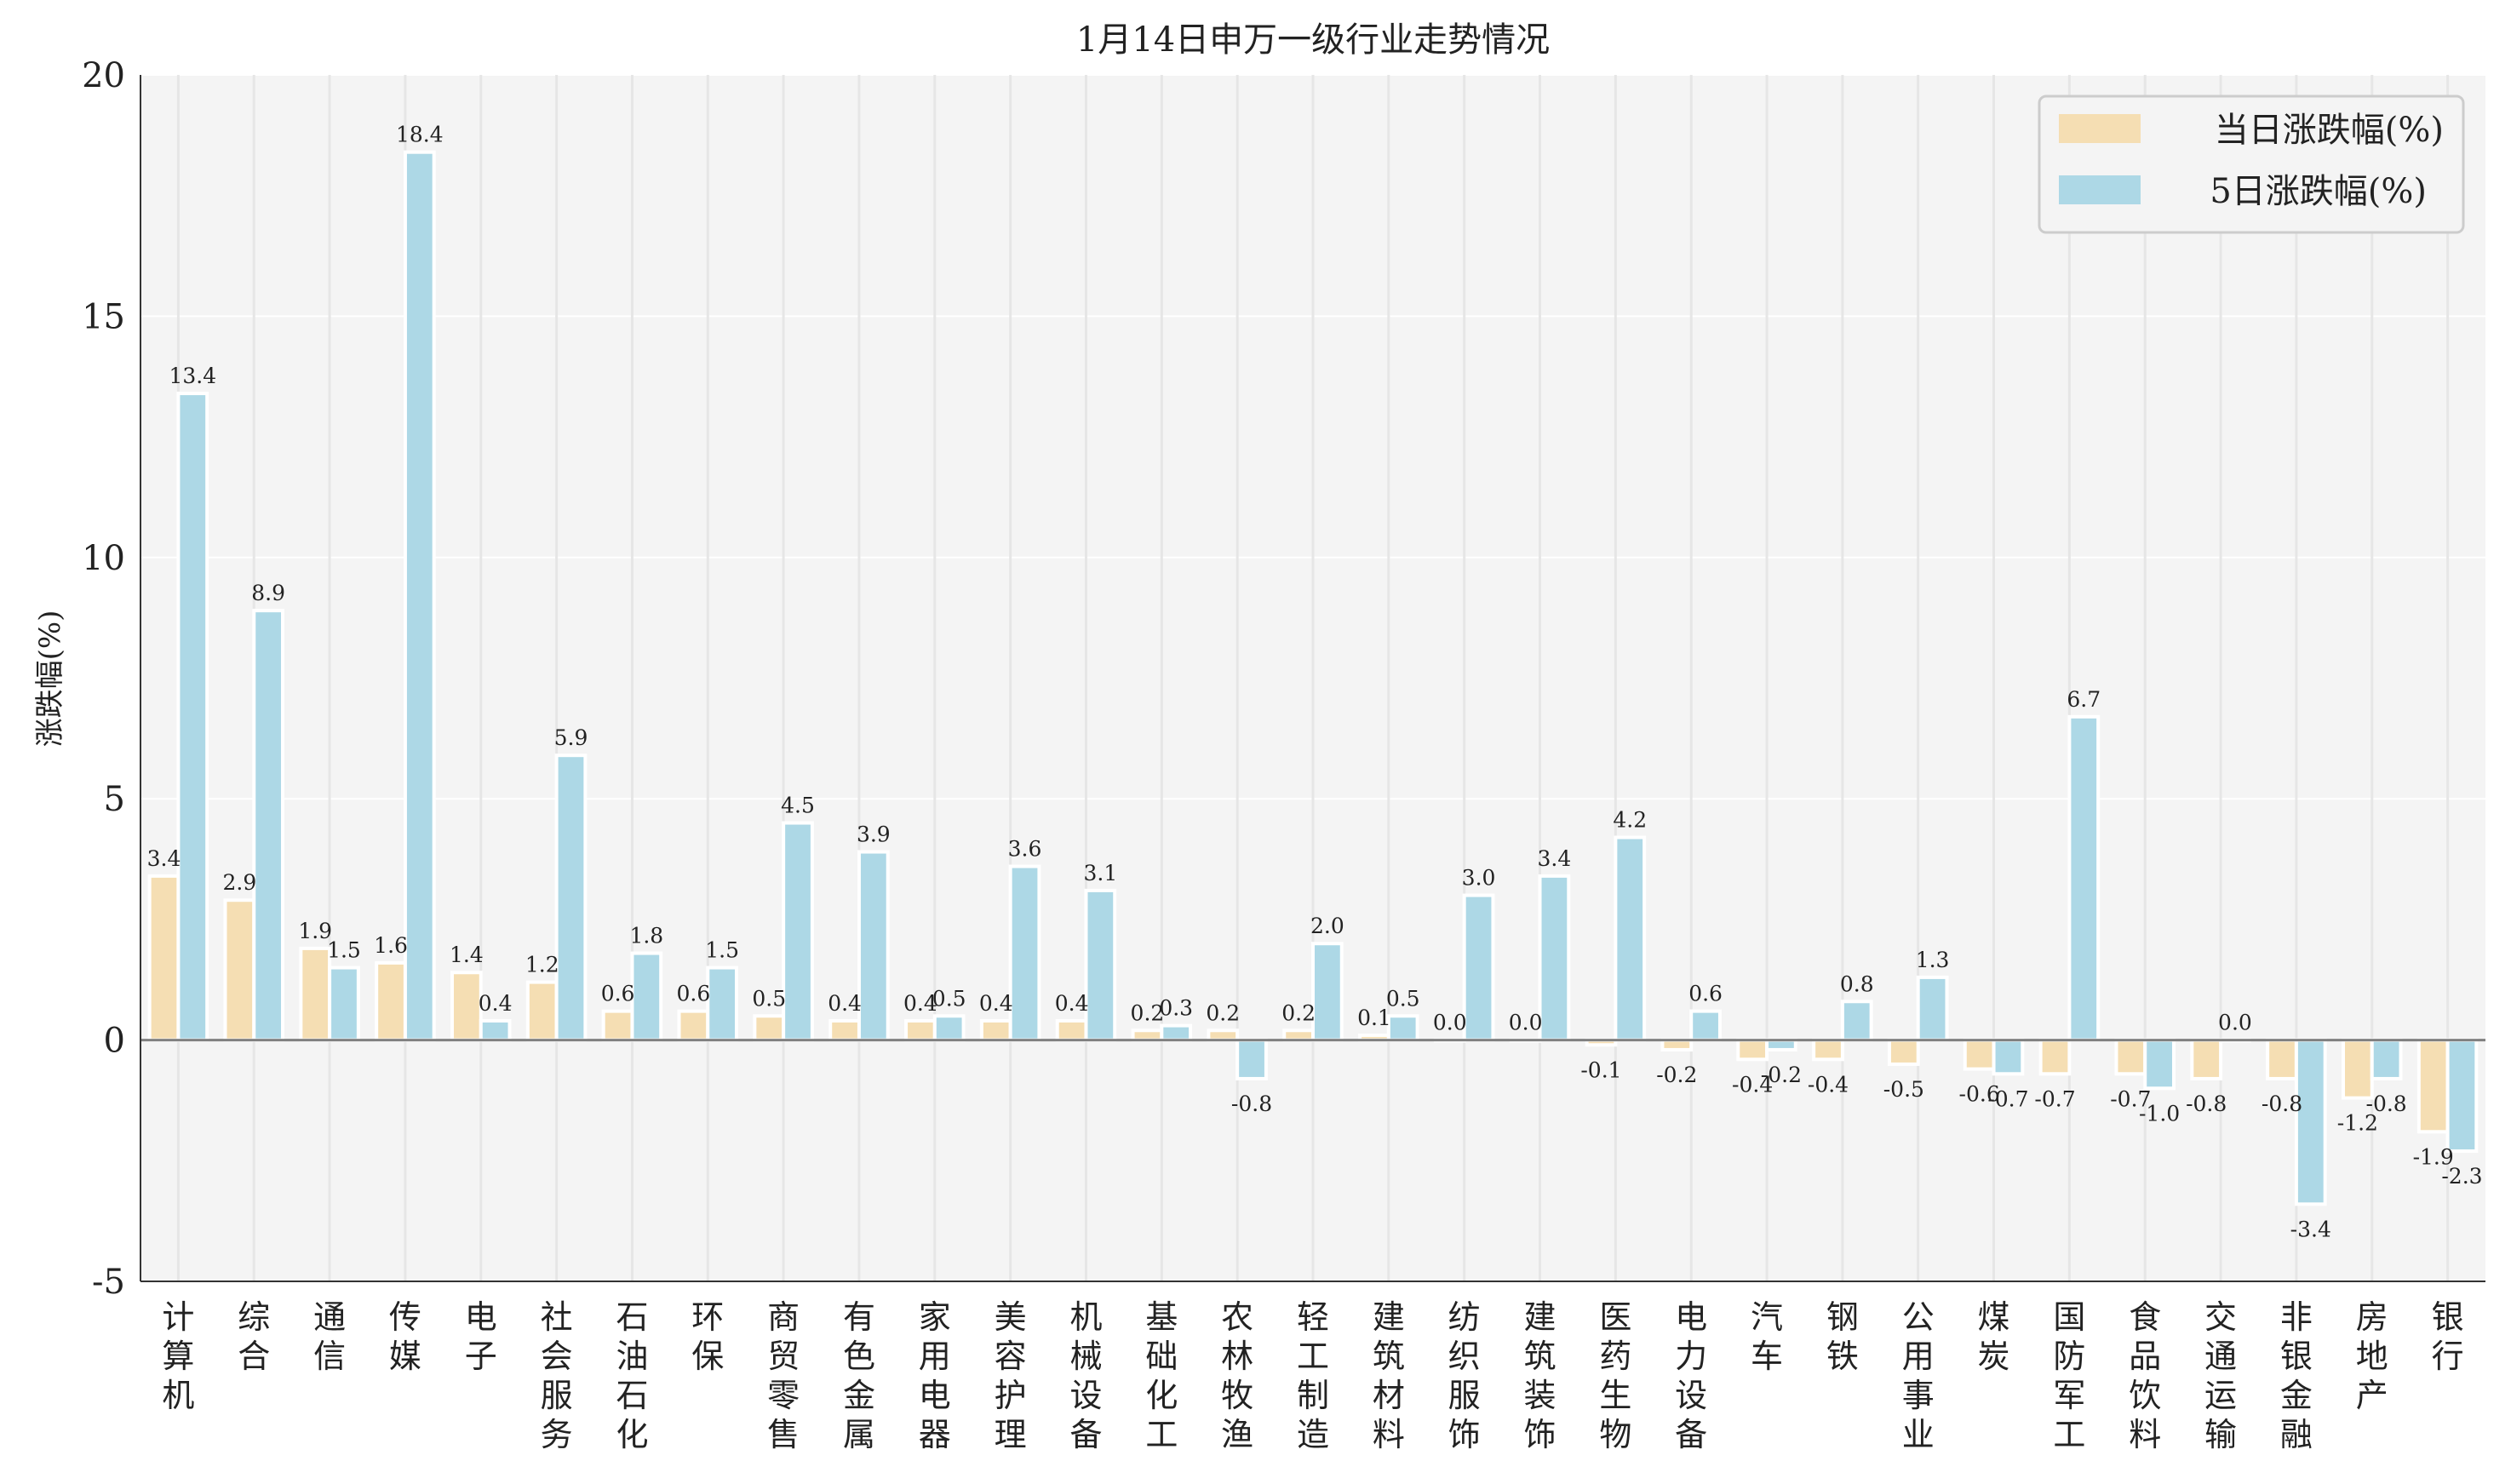  I want to click on x-tick-label: 家用电器, so click(935, 1376).